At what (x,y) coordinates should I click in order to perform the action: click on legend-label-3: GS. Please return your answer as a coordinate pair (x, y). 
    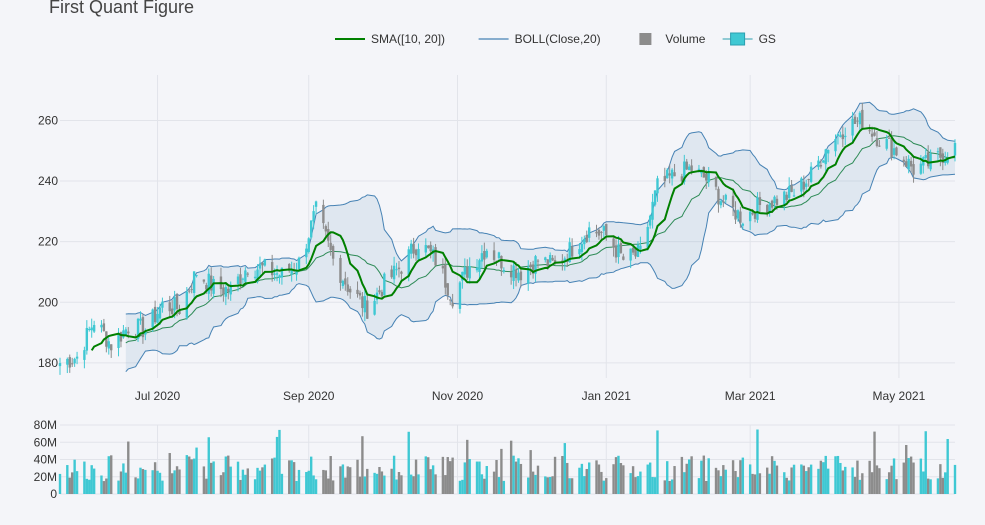
    Looking at the image, I should click on (767, 39).